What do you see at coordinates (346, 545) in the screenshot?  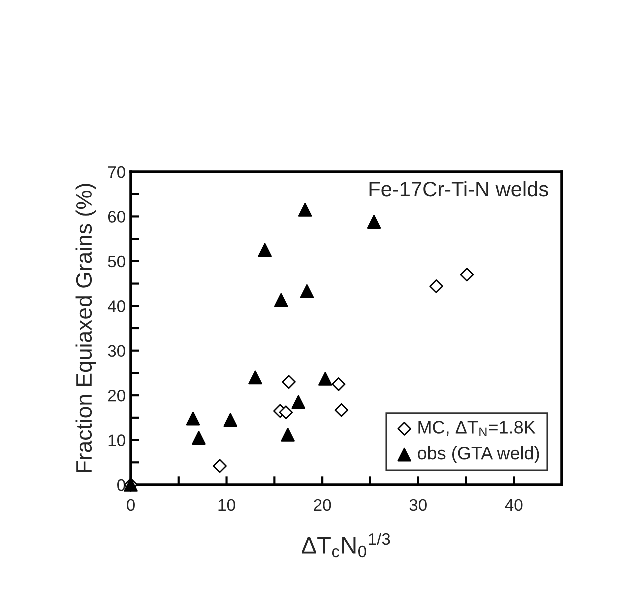 I see `x-axis-title: ΔT$_{c}$N$_{0}$$^{1/3}$` at bounding box center [346, 545].